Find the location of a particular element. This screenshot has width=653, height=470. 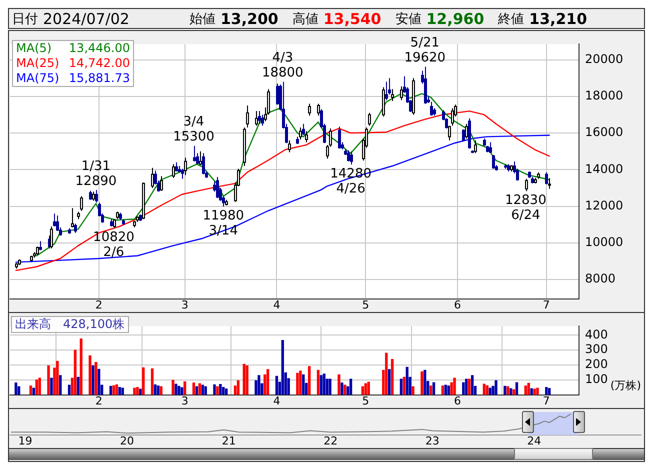

x-tick-label: 2 is located at coordinates (98, 401).